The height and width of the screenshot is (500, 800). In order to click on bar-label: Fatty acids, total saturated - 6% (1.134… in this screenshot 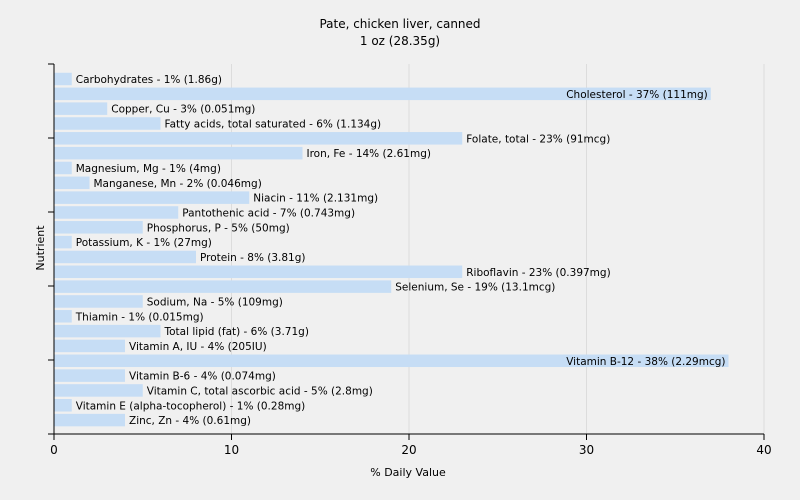, I will do `click(273, 124)`.